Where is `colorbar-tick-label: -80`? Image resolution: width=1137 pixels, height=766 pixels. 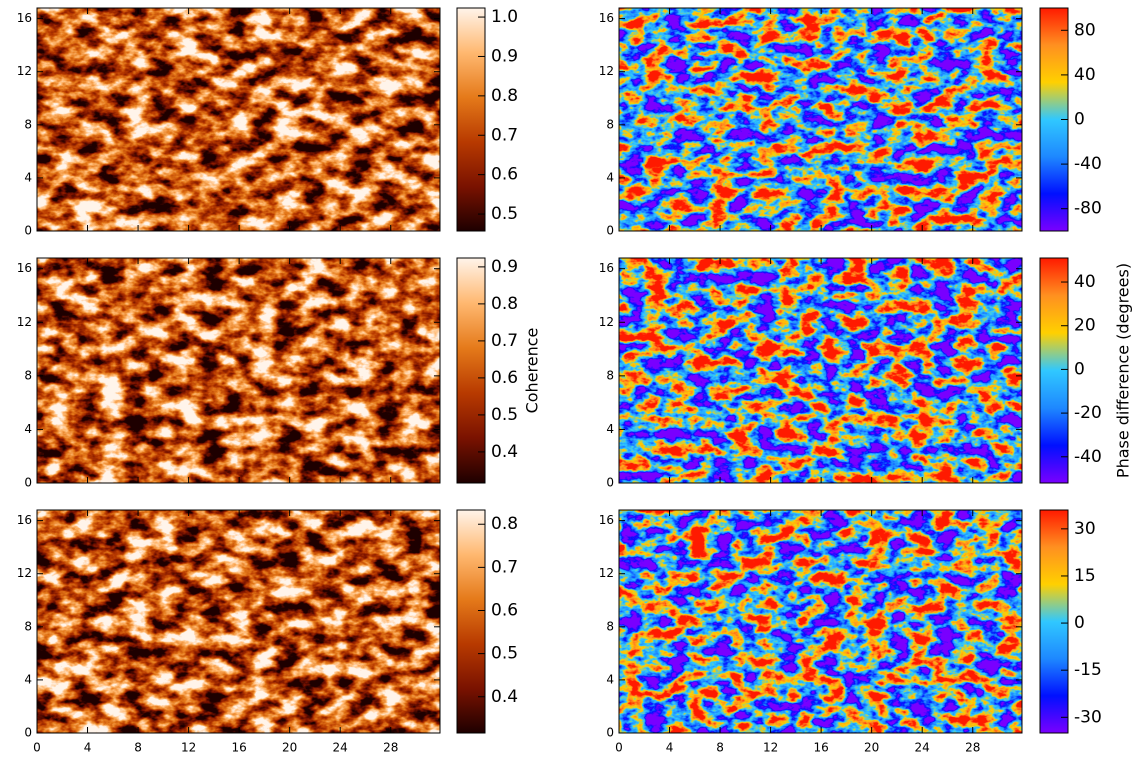 colorbar-tick-label: -80 is located at coordinates (1088, 209).